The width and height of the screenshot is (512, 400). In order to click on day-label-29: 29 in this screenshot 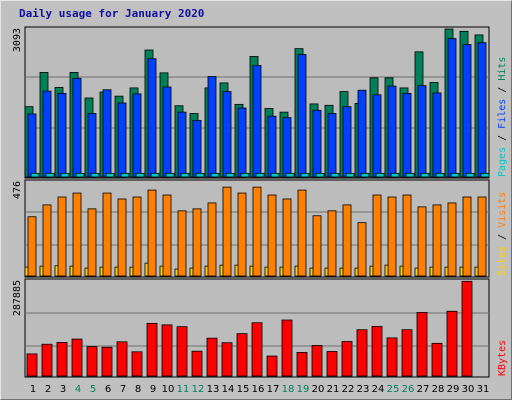, I will do `click(453, 389)`.